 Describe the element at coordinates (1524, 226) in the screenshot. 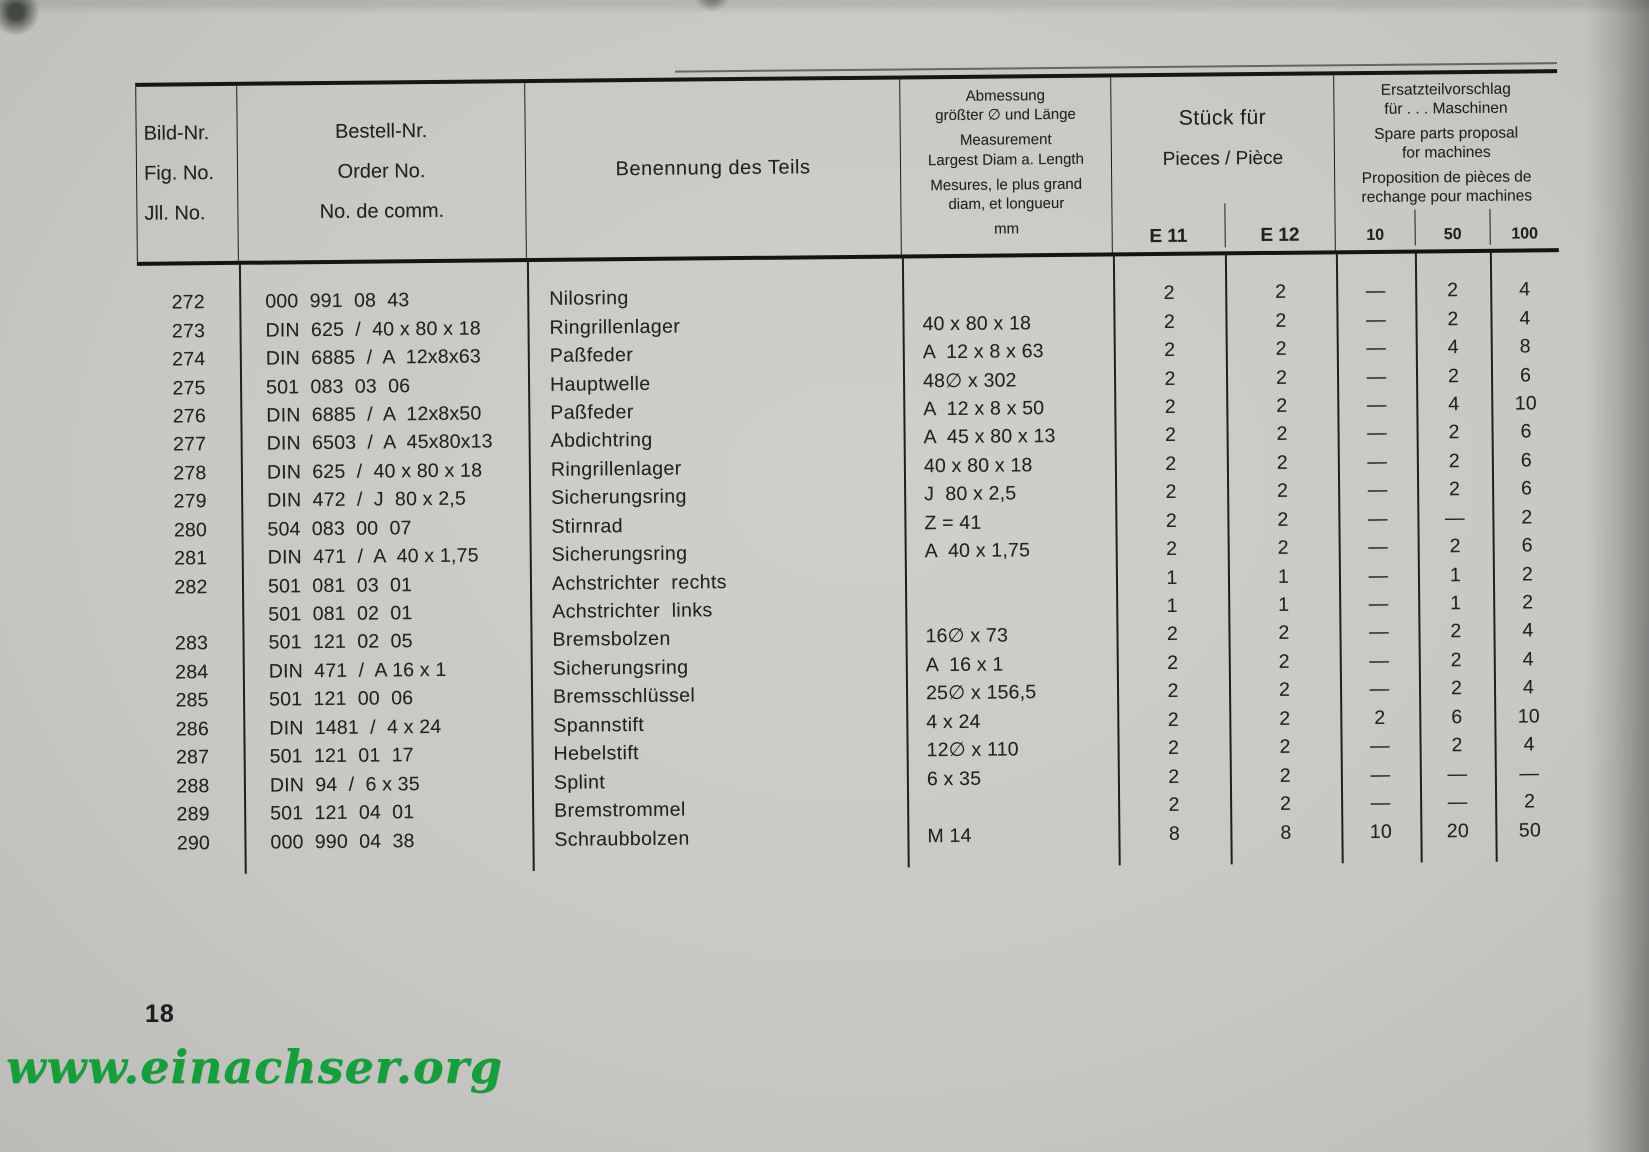

I see `header-qty-100: 100` at that location.